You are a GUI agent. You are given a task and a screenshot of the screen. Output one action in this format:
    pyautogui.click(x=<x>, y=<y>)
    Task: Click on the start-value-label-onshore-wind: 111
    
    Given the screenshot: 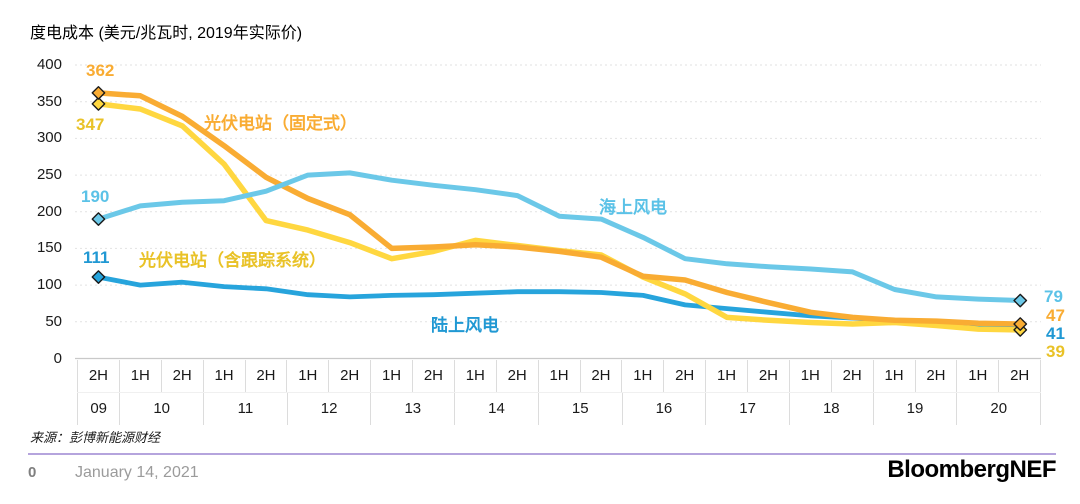 What is the action you would take?
    pyautogui.click(x=96, y=257)
    